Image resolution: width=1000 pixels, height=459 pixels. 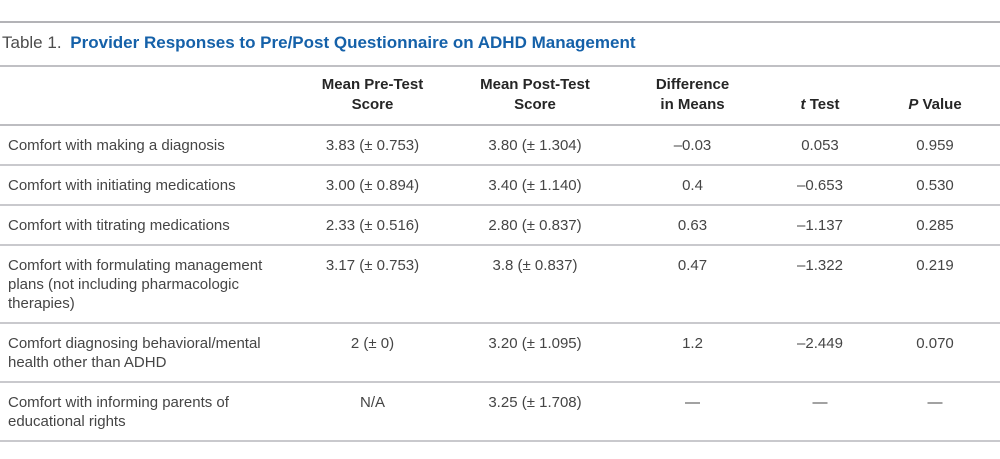 I want to click on cell-pre-test: 2.33 (± 0.516), so click(x=372, y=225).